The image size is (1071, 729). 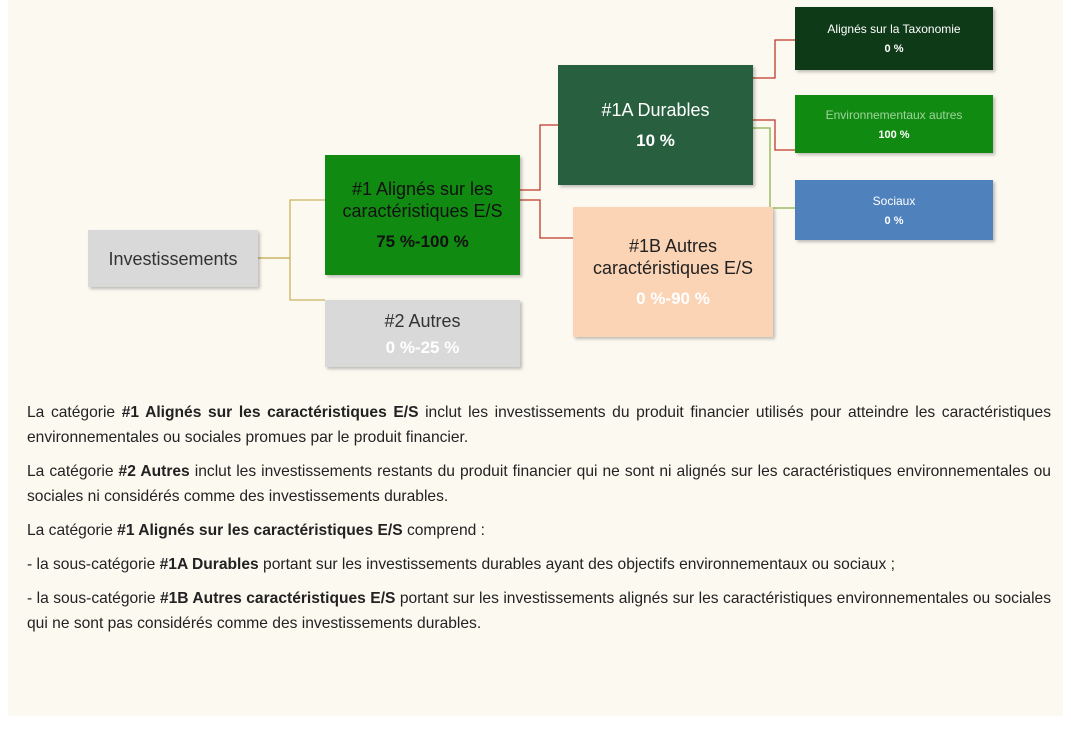 I want to click on node-1a: #1A Durables 10 %, so click(x=655, y=125).